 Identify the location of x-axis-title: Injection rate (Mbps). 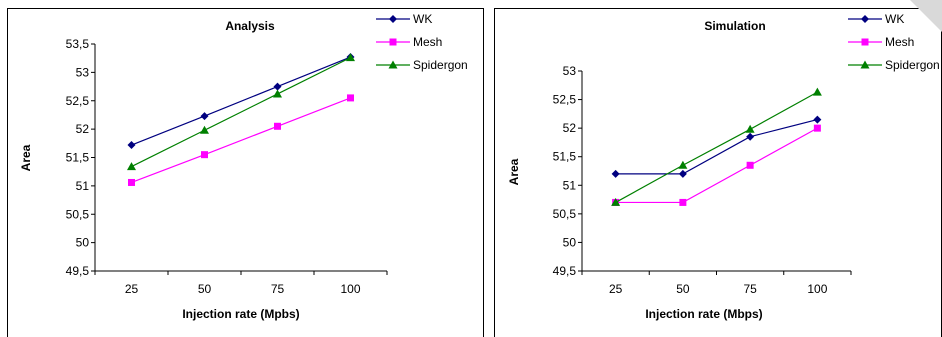
(703, 314).